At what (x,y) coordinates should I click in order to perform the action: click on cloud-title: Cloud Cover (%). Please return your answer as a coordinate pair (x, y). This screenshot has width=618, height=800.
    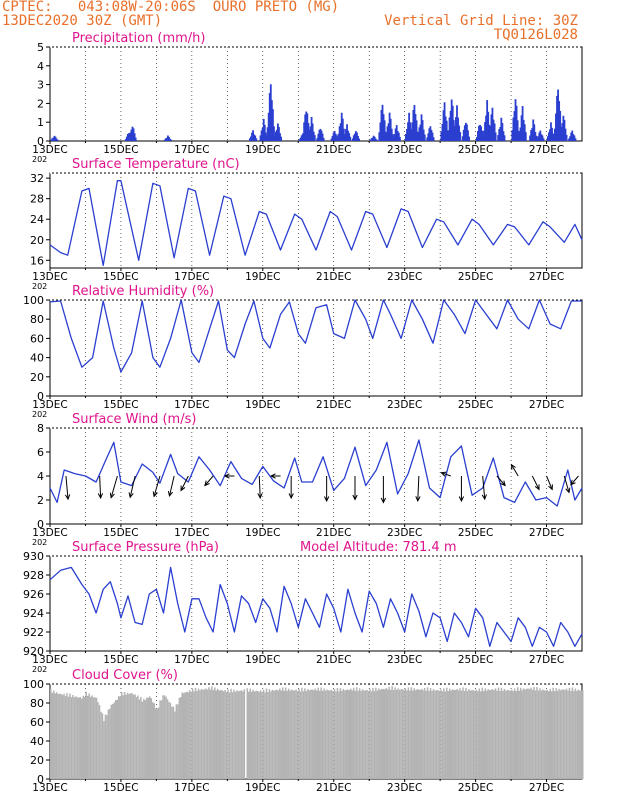
    Looking at the image, I should click on (125, 675).